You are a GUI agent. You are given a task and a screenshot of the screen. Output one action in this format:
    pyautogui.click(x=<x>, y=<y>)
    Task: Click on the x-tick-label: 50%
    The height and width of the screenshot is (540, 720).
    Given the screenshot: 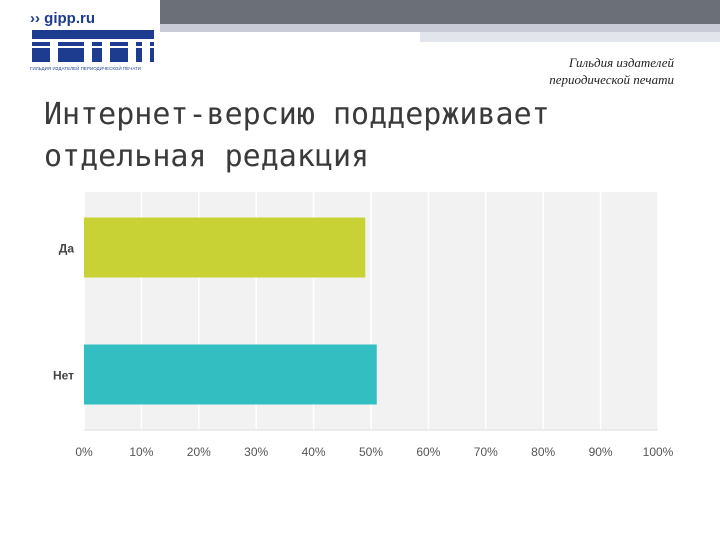 What is the action you would take?
    pyautogui.click(x=371, y=452)
    